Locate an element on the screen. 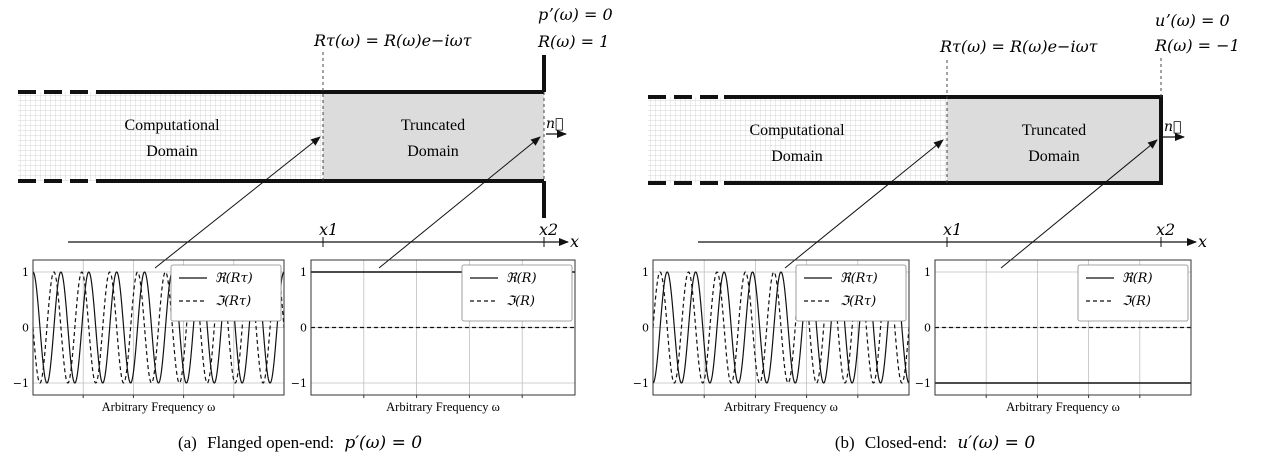 The image size is (1266, 461). reflection-label: R(ω) = −1 is located at coordinates (1197, 45).